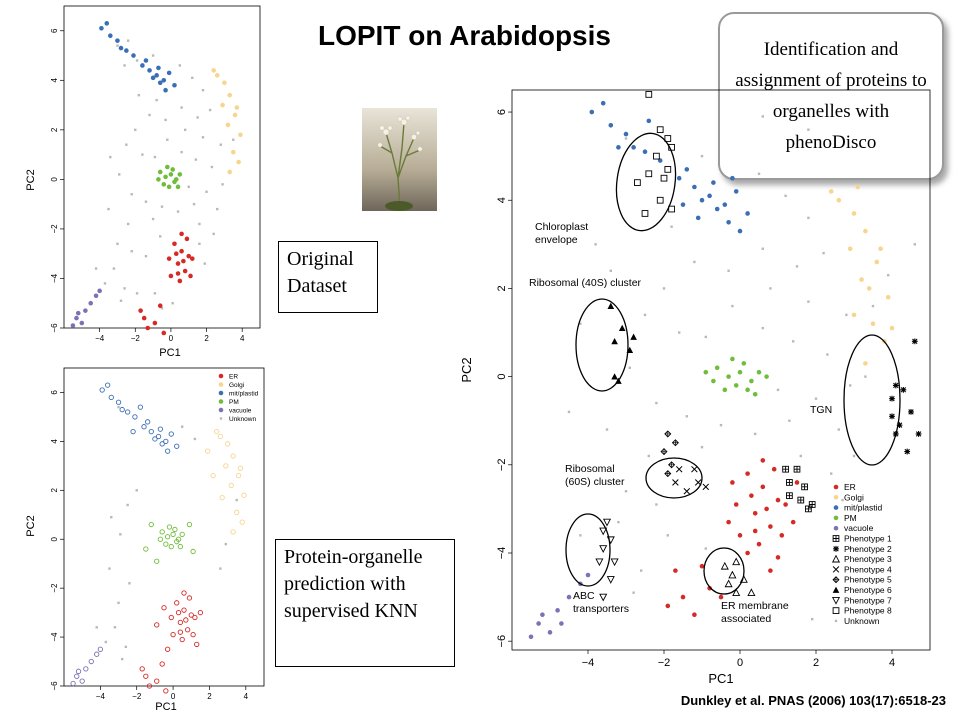 Image resolution: width=960 pixels, height=720 pixels. Describe the element at coordinates (836, 528) in the screenshot. I see `legend-marker-vacuole` at that location.